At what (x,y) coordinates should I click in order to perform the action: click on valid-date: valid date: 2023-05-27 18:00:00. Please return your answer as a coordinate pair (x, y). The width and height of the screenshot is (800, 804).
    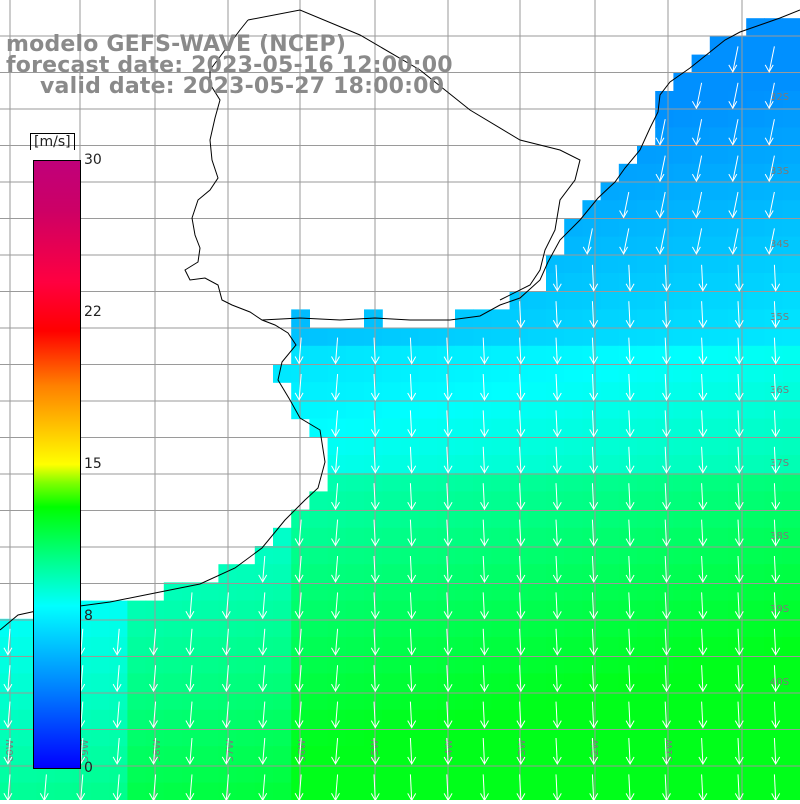
    Looking at the image, I should click on (242, 86).